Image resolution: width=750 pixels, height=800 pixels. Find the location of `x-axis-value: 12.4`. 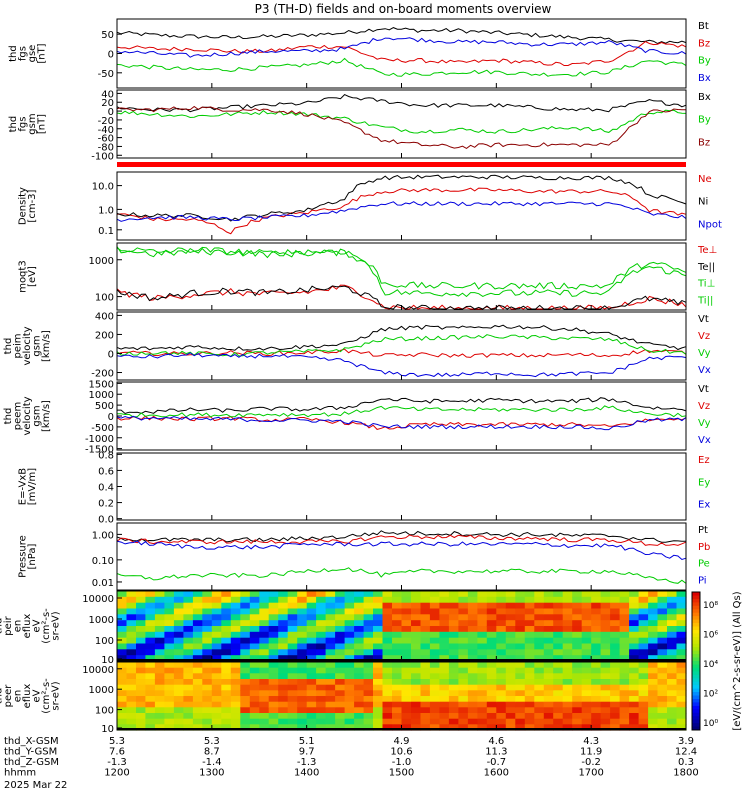

x-axis-value: 12.4 is located at coordinates (686, 752).